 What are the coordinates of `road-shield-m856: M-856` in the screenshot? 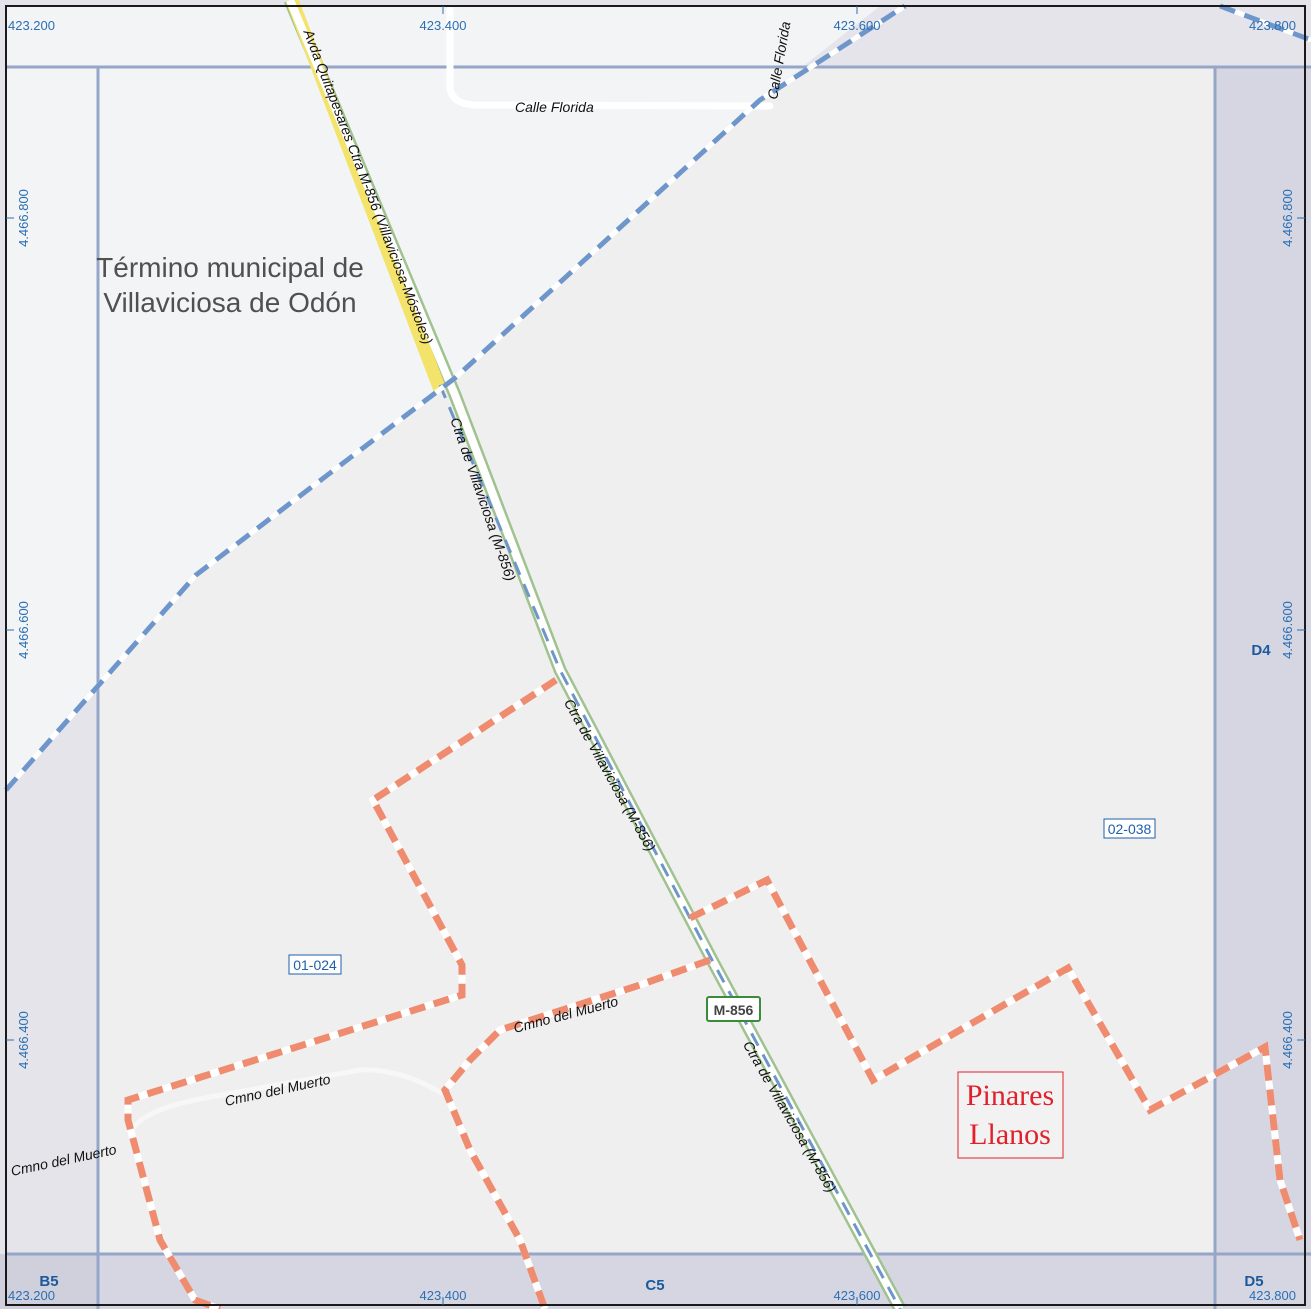 It's located at (734, 1010).